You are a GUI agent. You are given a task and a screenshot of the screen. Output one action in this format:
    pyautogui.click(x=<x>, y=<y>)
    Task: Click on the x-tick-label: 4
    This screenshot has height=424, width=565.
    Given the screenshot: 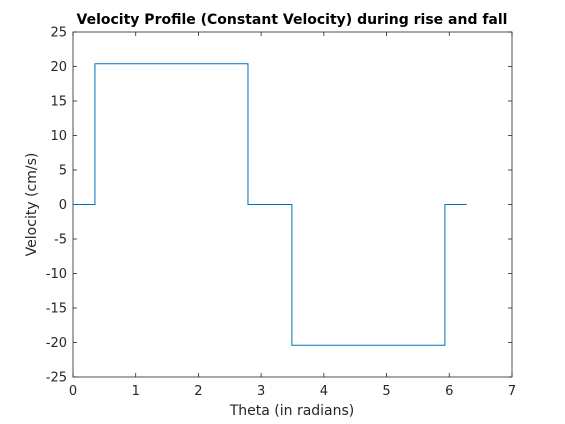 What is the action you would take?
    pyautogui.click(x=324, y=391)
    